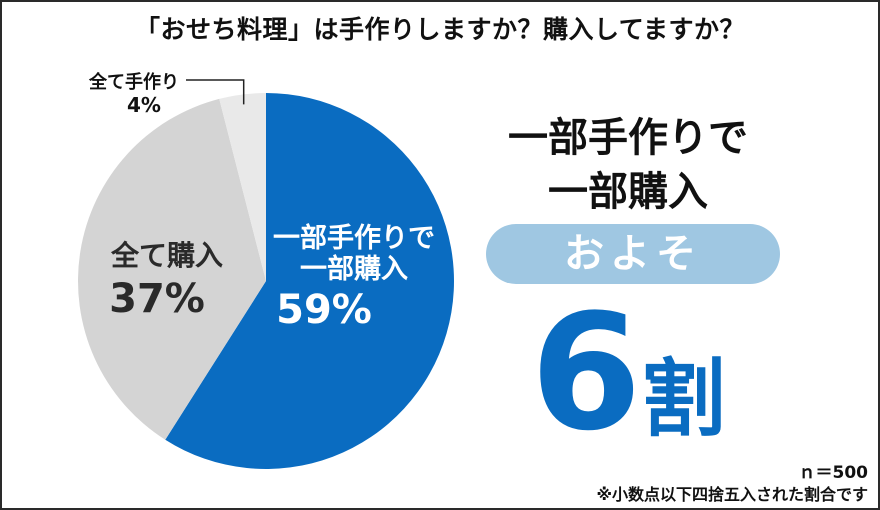 This screenshot has height=510, width=880. I want to click on big-figure: 6割, so click(628, 398).